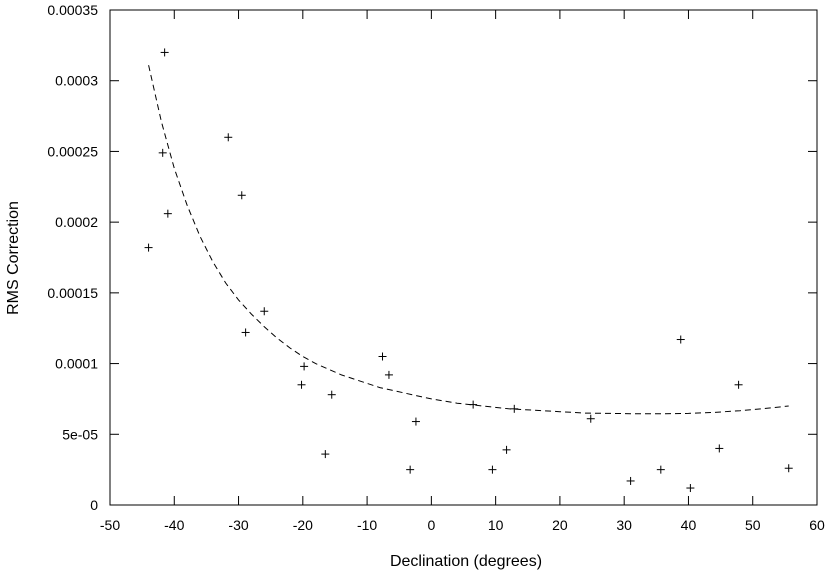  Describe the element at coordinates (560, 525) in the screenshot. I see `x-tick-label: 20` at that location.